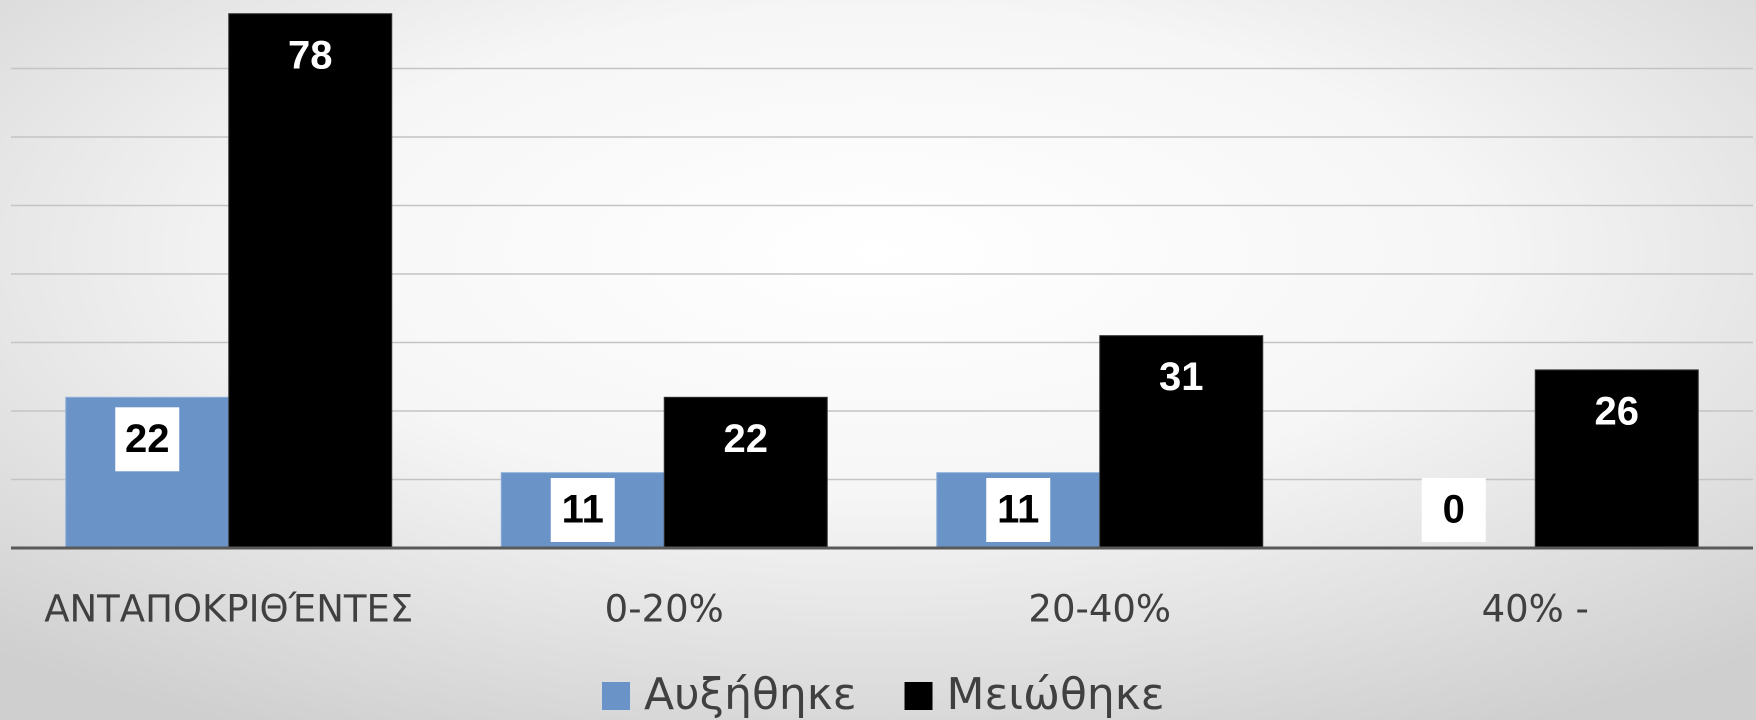 The width and height of the screenshot is (1756, 720). What do you see at coordinates (1535, 609) in the screenshot?
I see `x-tick-label: 40% -` at bounding box center [1535, 609].